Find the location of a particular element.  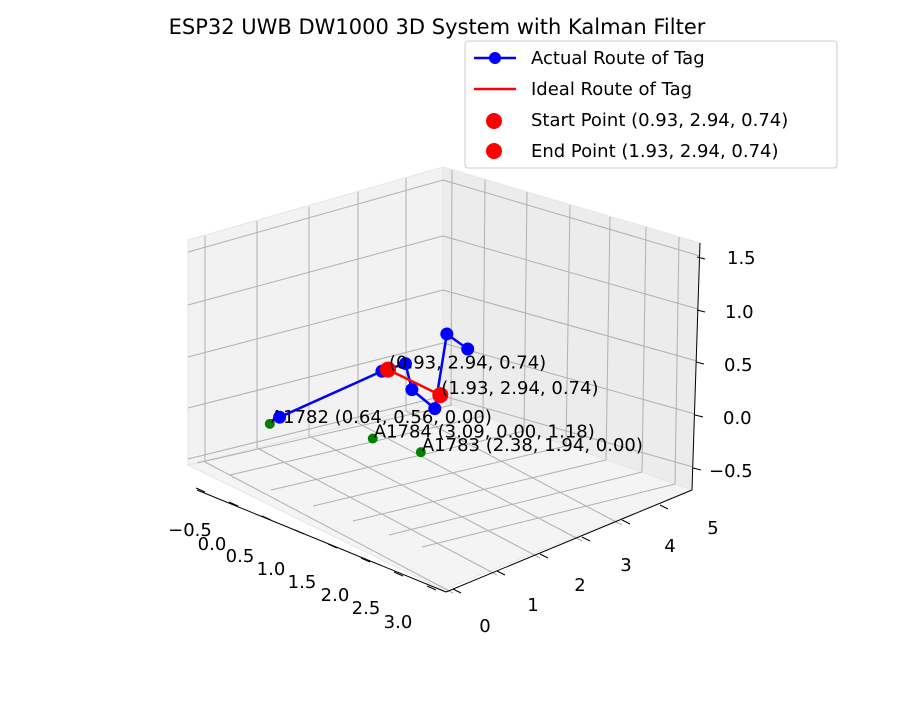

z-tick-label: 0.0 is located at coordinates (737, 418).